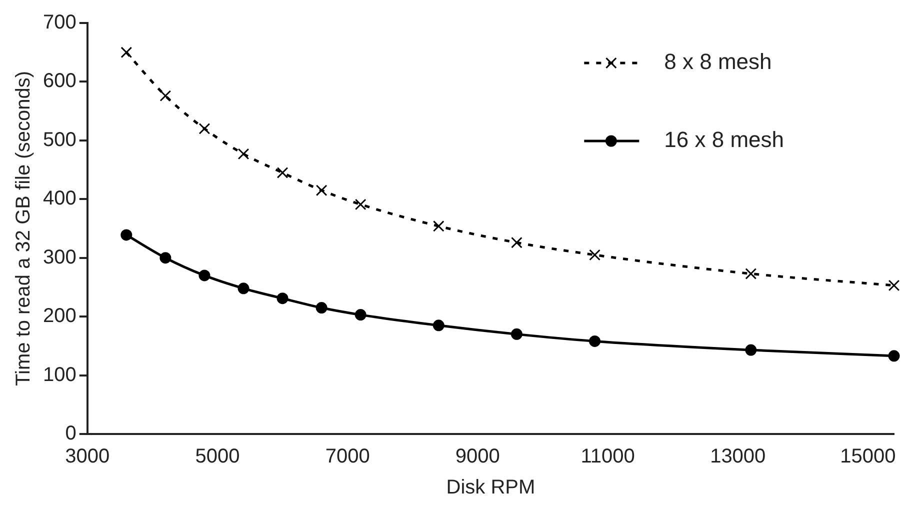 This screenshot has height=512, width=922. I want to click on y-axis-title: Time to read a 32 GB file (seconds), so click(23, 228).